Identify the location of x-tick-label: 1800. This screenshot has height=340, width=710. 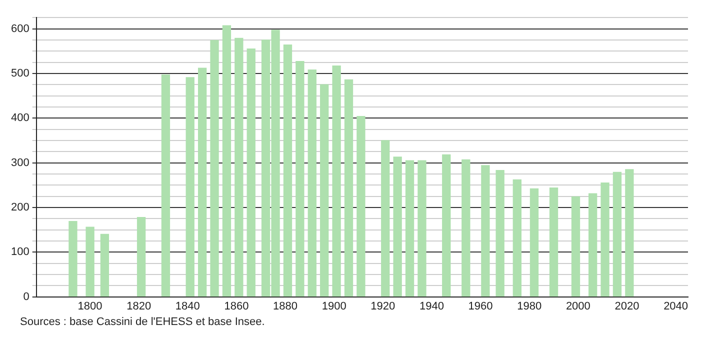
(90, 306).